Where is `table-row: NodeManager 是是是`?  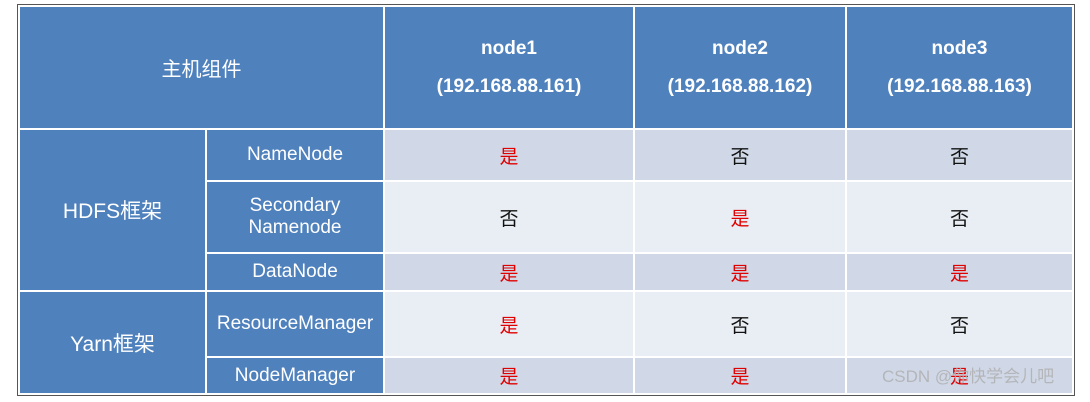 table-row: NodeManager 是是是 is located at coordinates (546, 375).